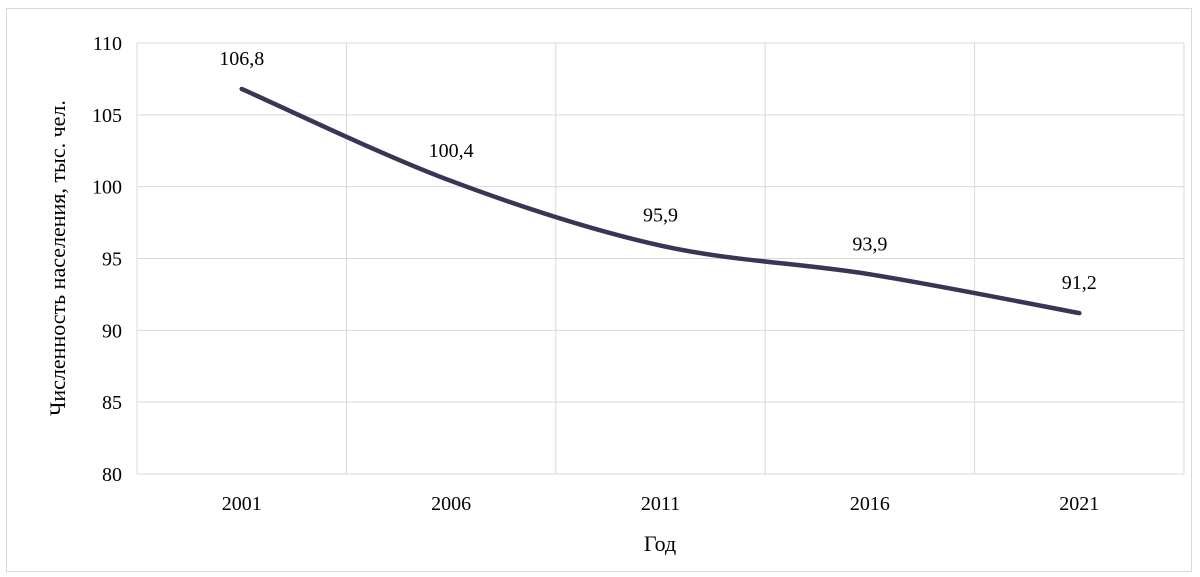 The width and height of the screenshot is (1200, 577). I want to click on x-tick-label: 2006, so click(451, 504).